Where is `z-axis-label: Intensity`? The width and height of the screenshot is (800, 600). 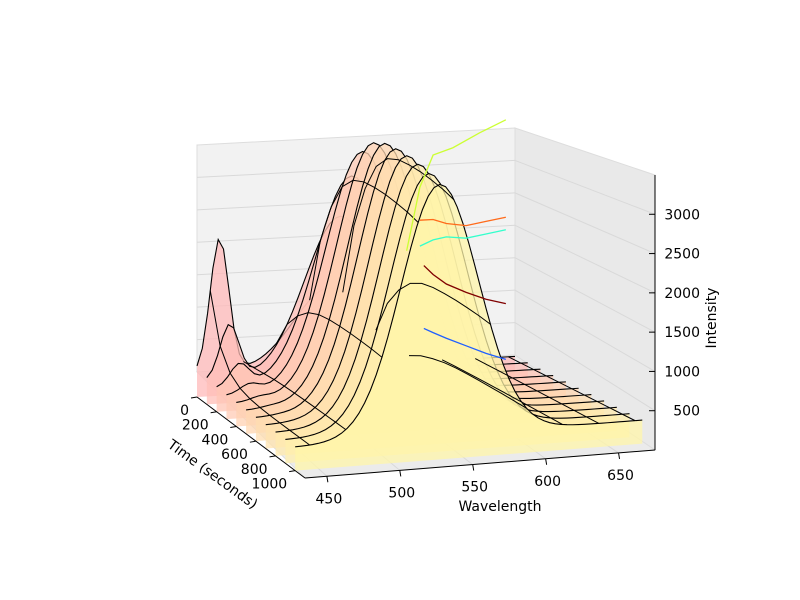 z-axis-label: Intensity is located at coordinates (712, 318).